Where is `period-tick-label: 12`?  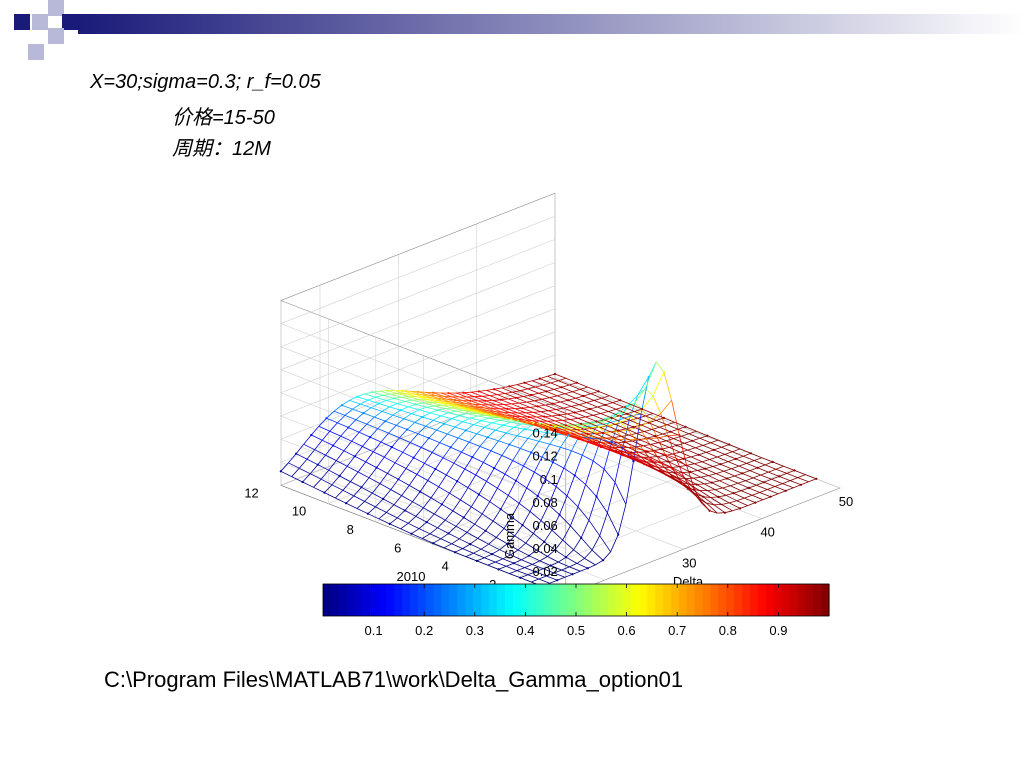
period-tick-label: 12 is located at coordinates (251, 492).